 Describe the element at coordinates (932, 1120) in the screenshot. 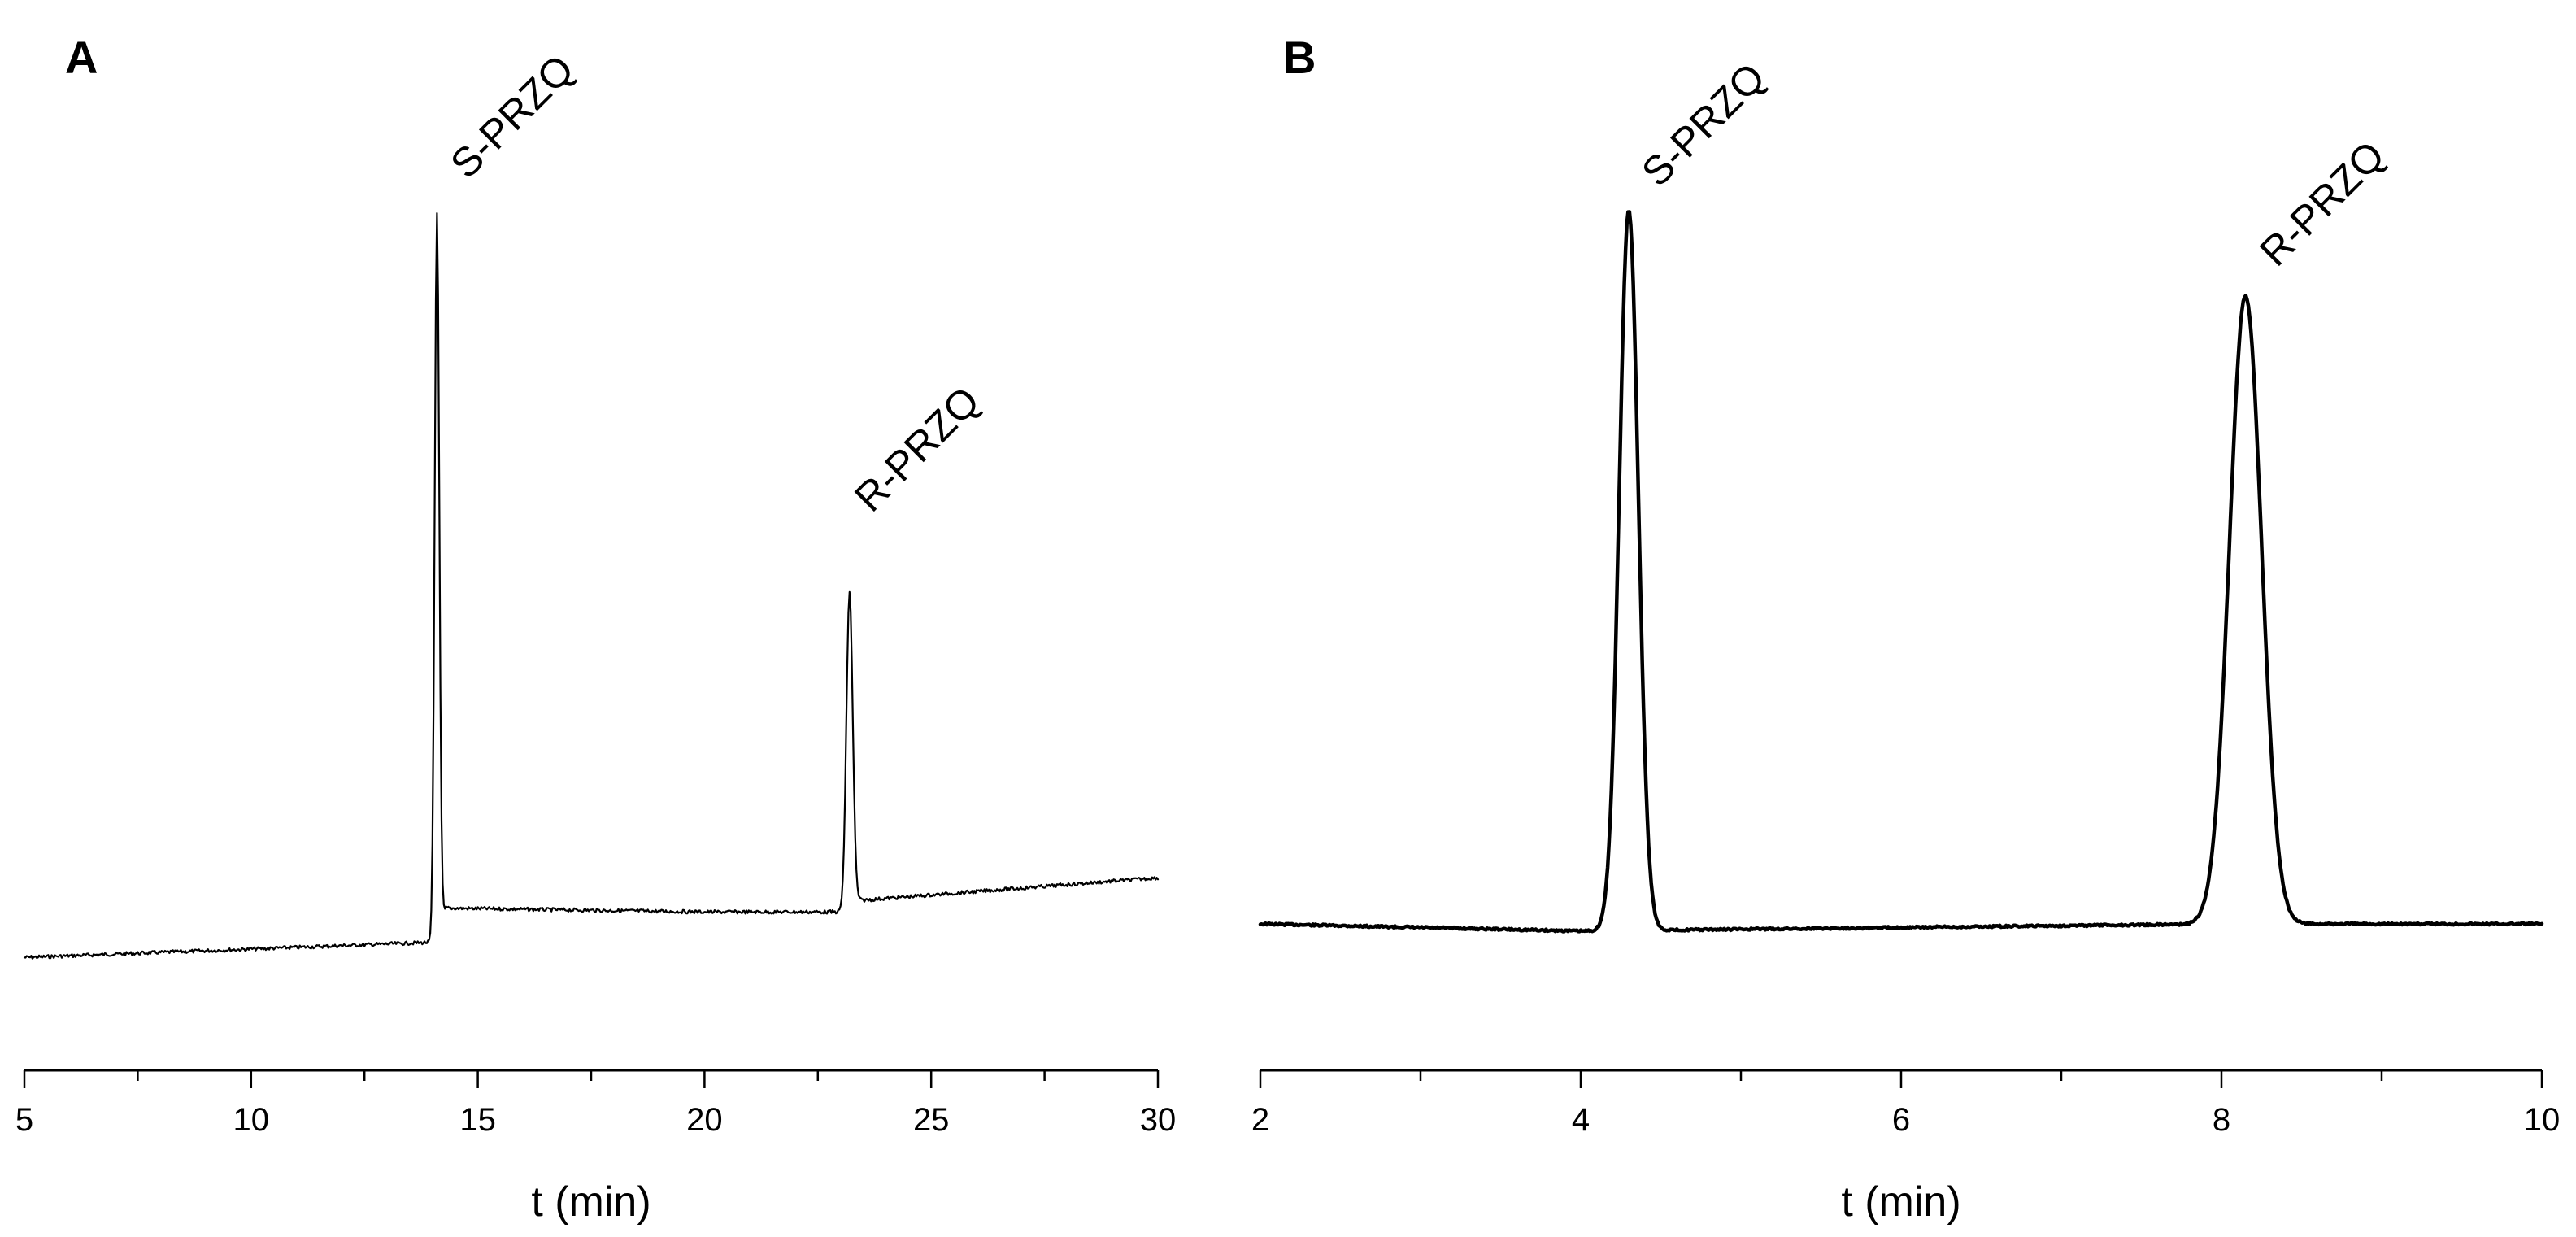

I see `x-tick-label: 25` at that location.